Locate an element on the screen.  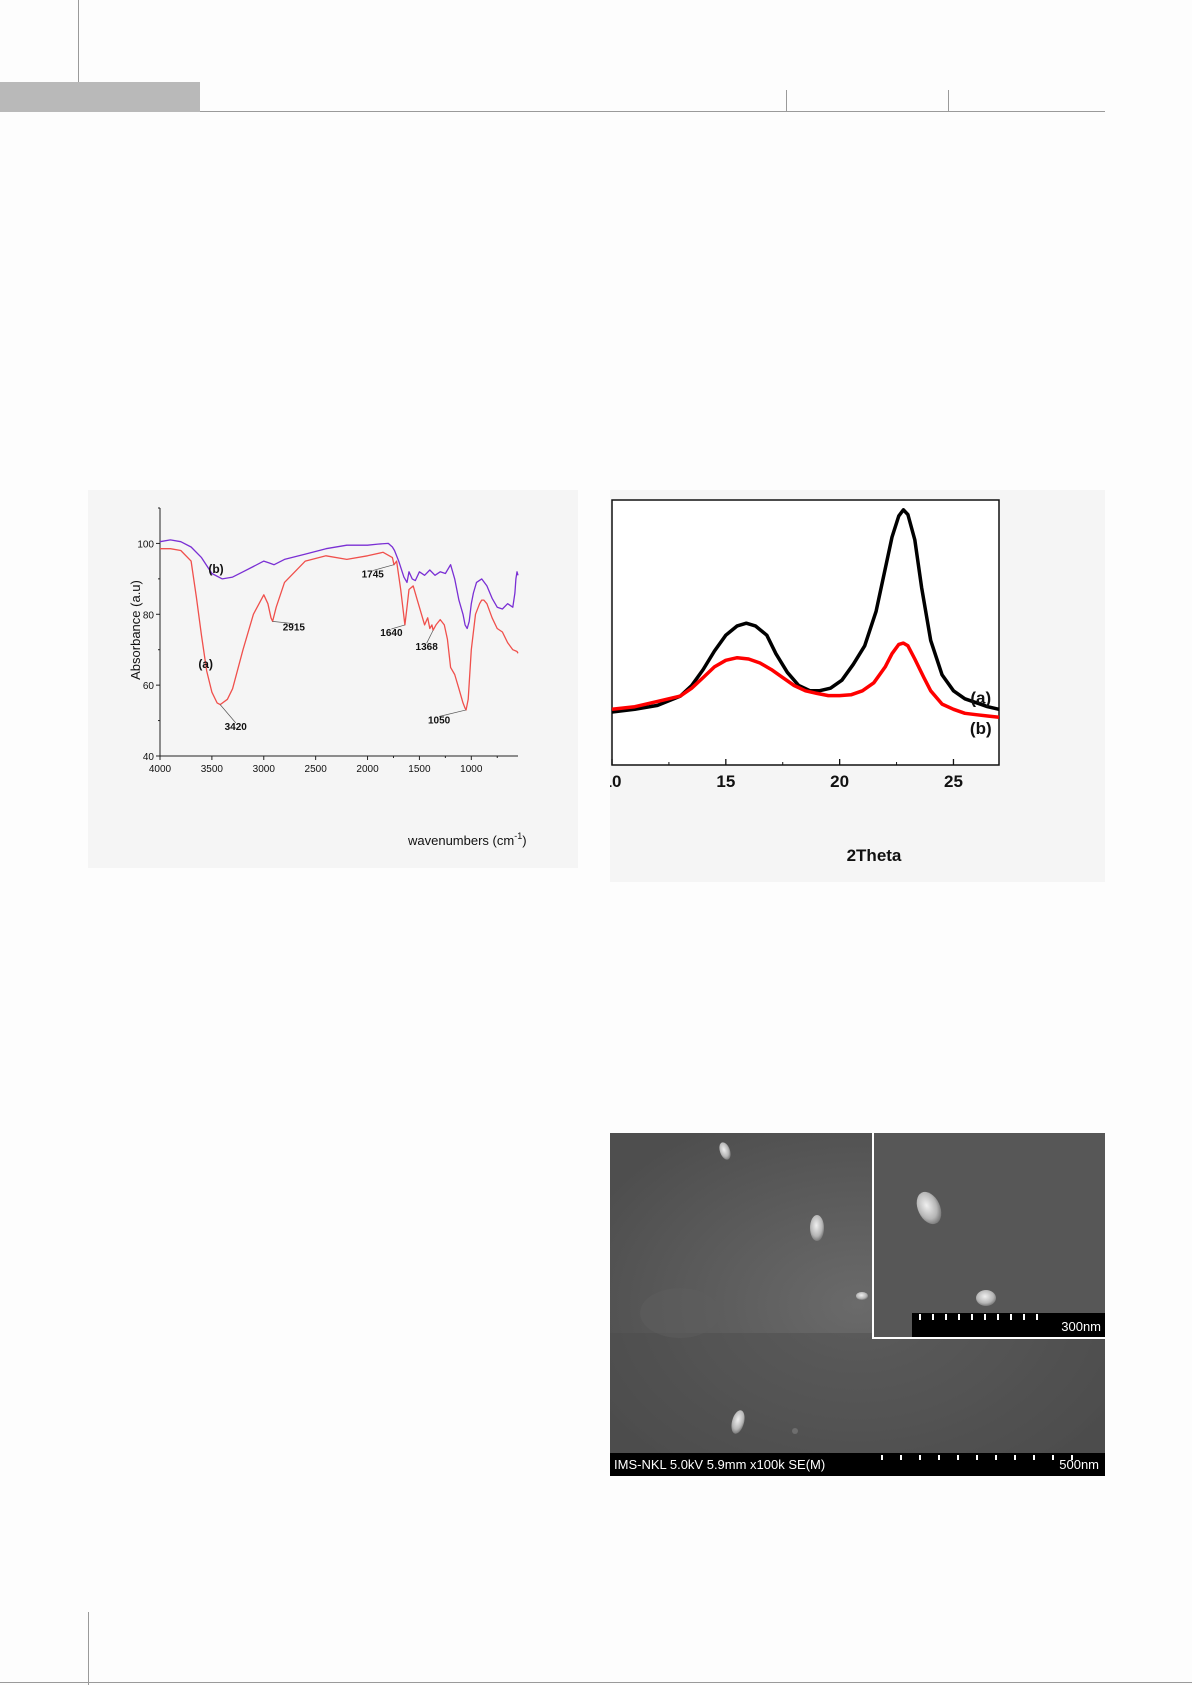
ftir-x-tick-label: 2500 is located at coordinates (316, 769).